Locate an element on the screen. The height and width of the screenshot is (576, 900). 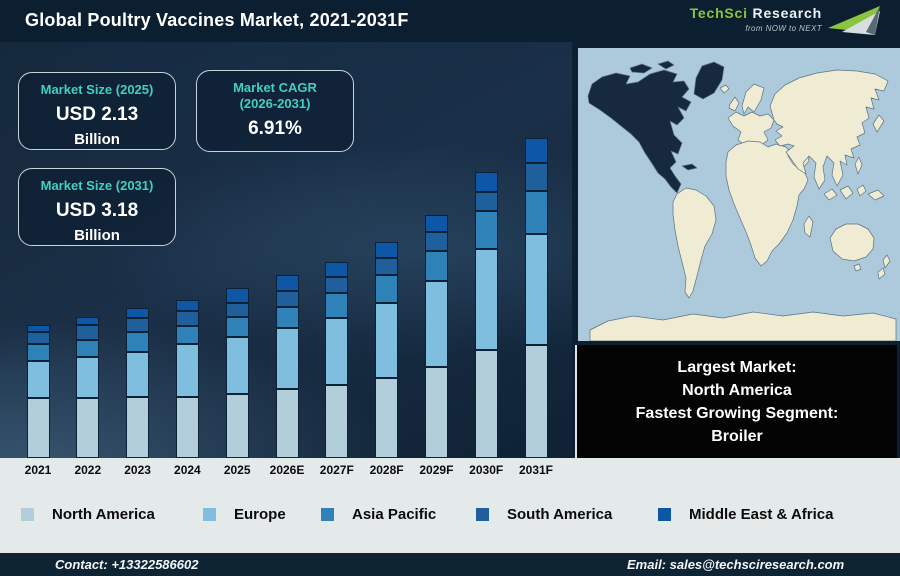
kpi-box-market-size-2025: Market Size (2025) USD 2.13 Billion is located at coordinates (97, 111).